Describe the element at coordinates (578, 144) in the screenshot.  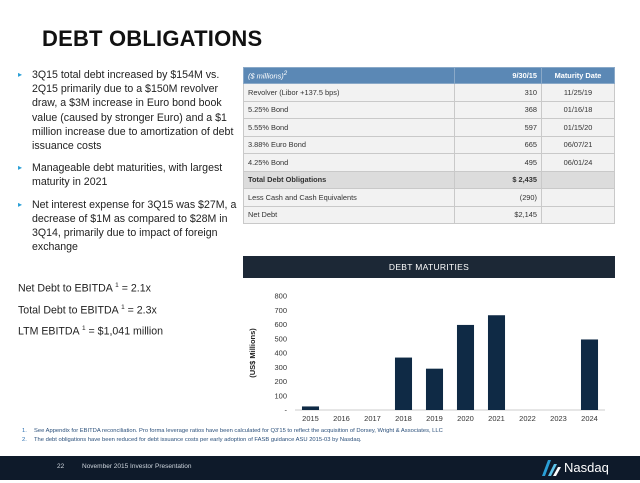
I see `row-maturity: 06/07/21` at that location.